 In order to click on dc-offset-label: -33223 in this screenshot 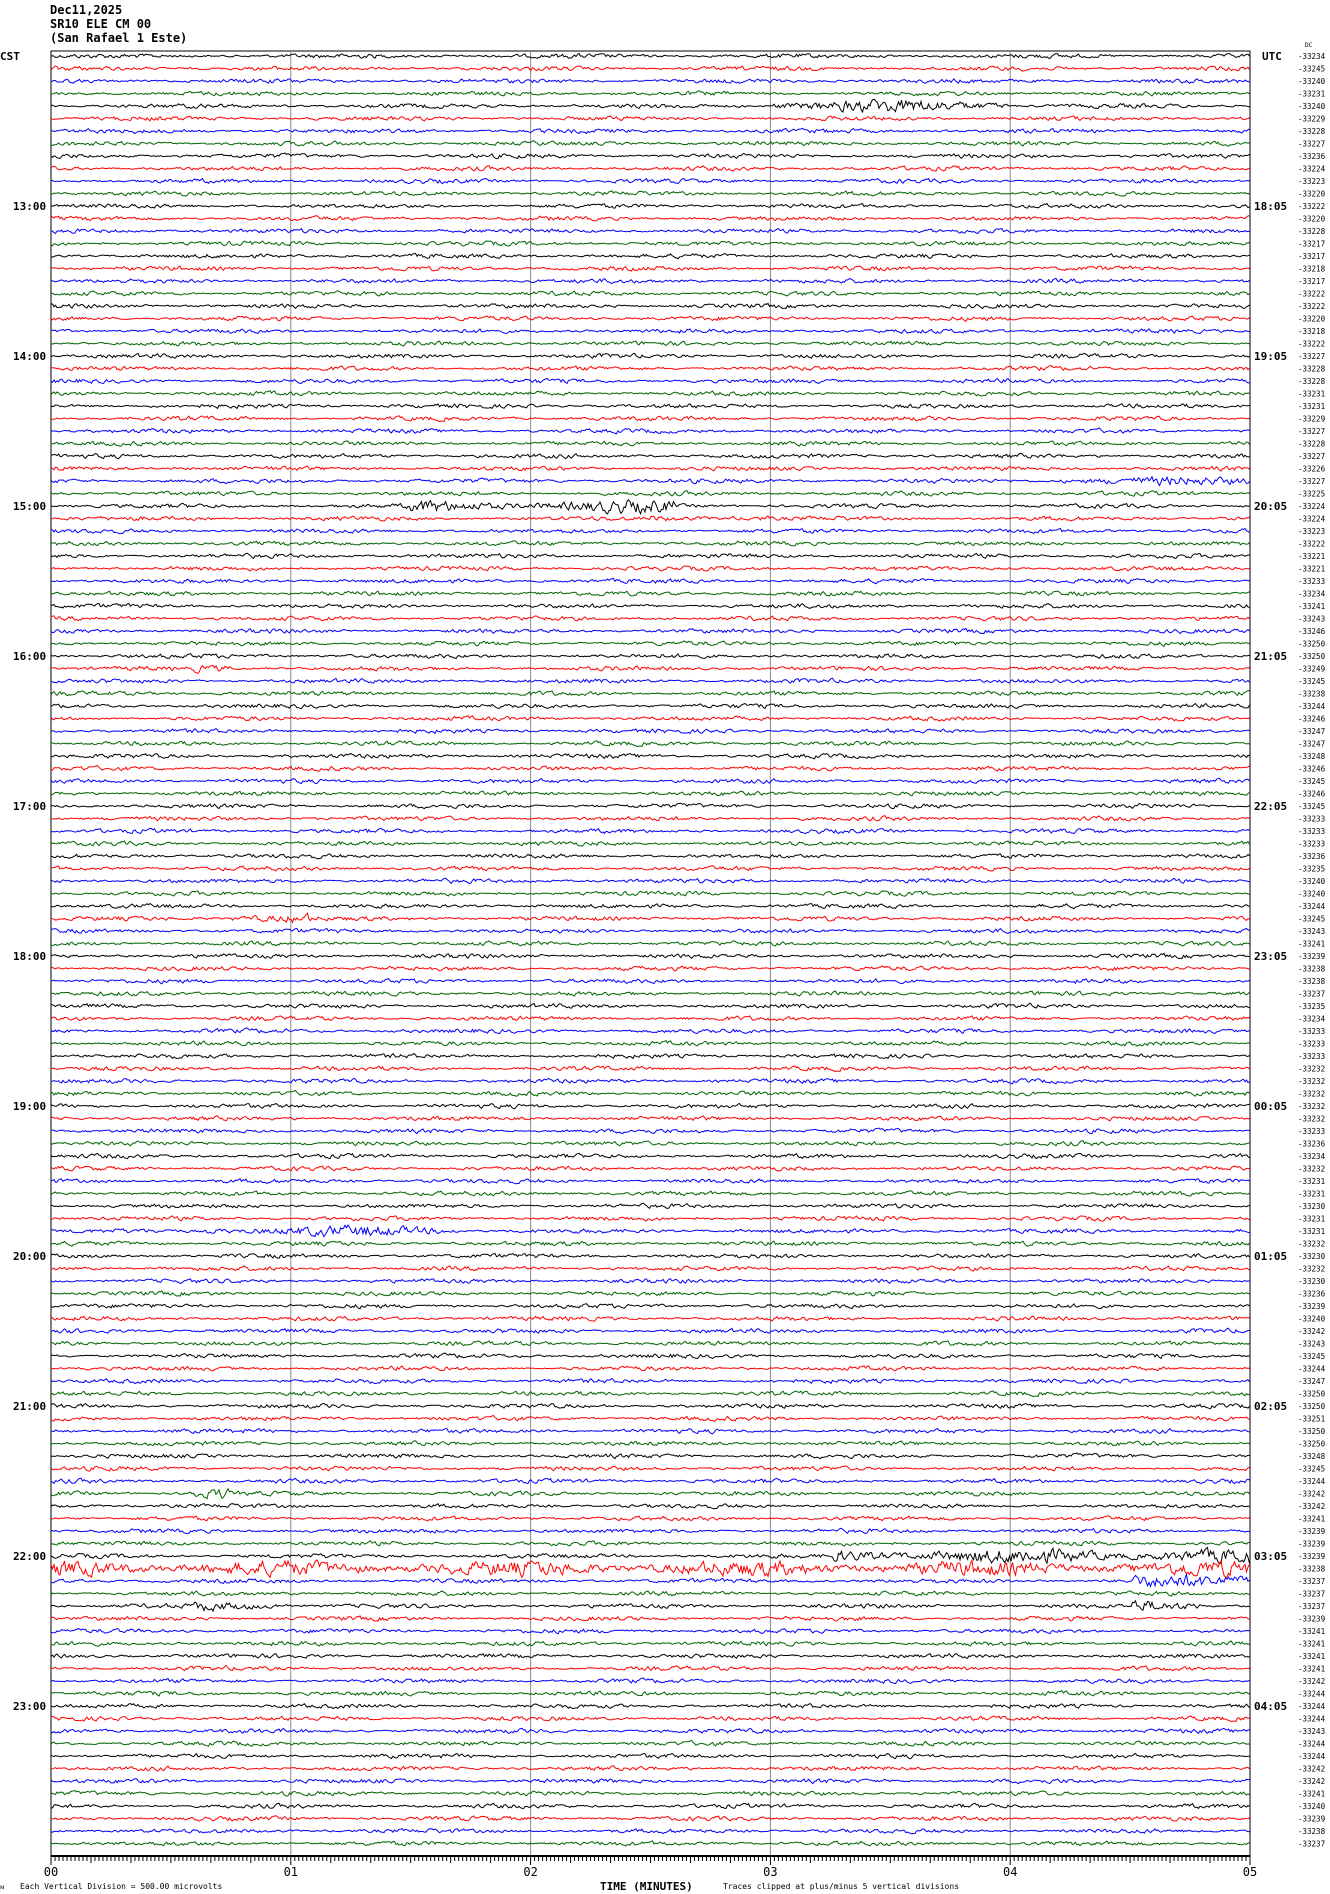, I will do `click(1311, 531)`.